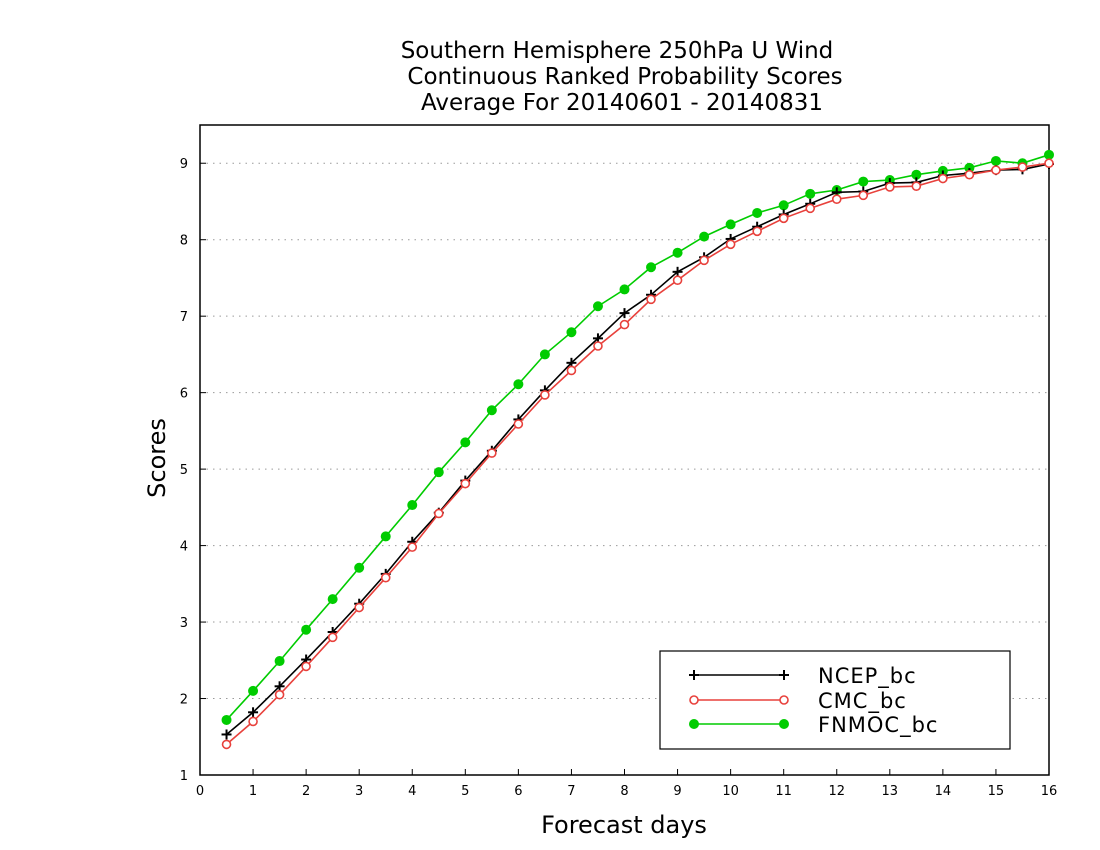 Image resolution: width=1100 pixels, height=850 pixels. Describe the element at coordinates (184, 241) in the screenshot. I see `y-tick-label-8: 8` at that location.